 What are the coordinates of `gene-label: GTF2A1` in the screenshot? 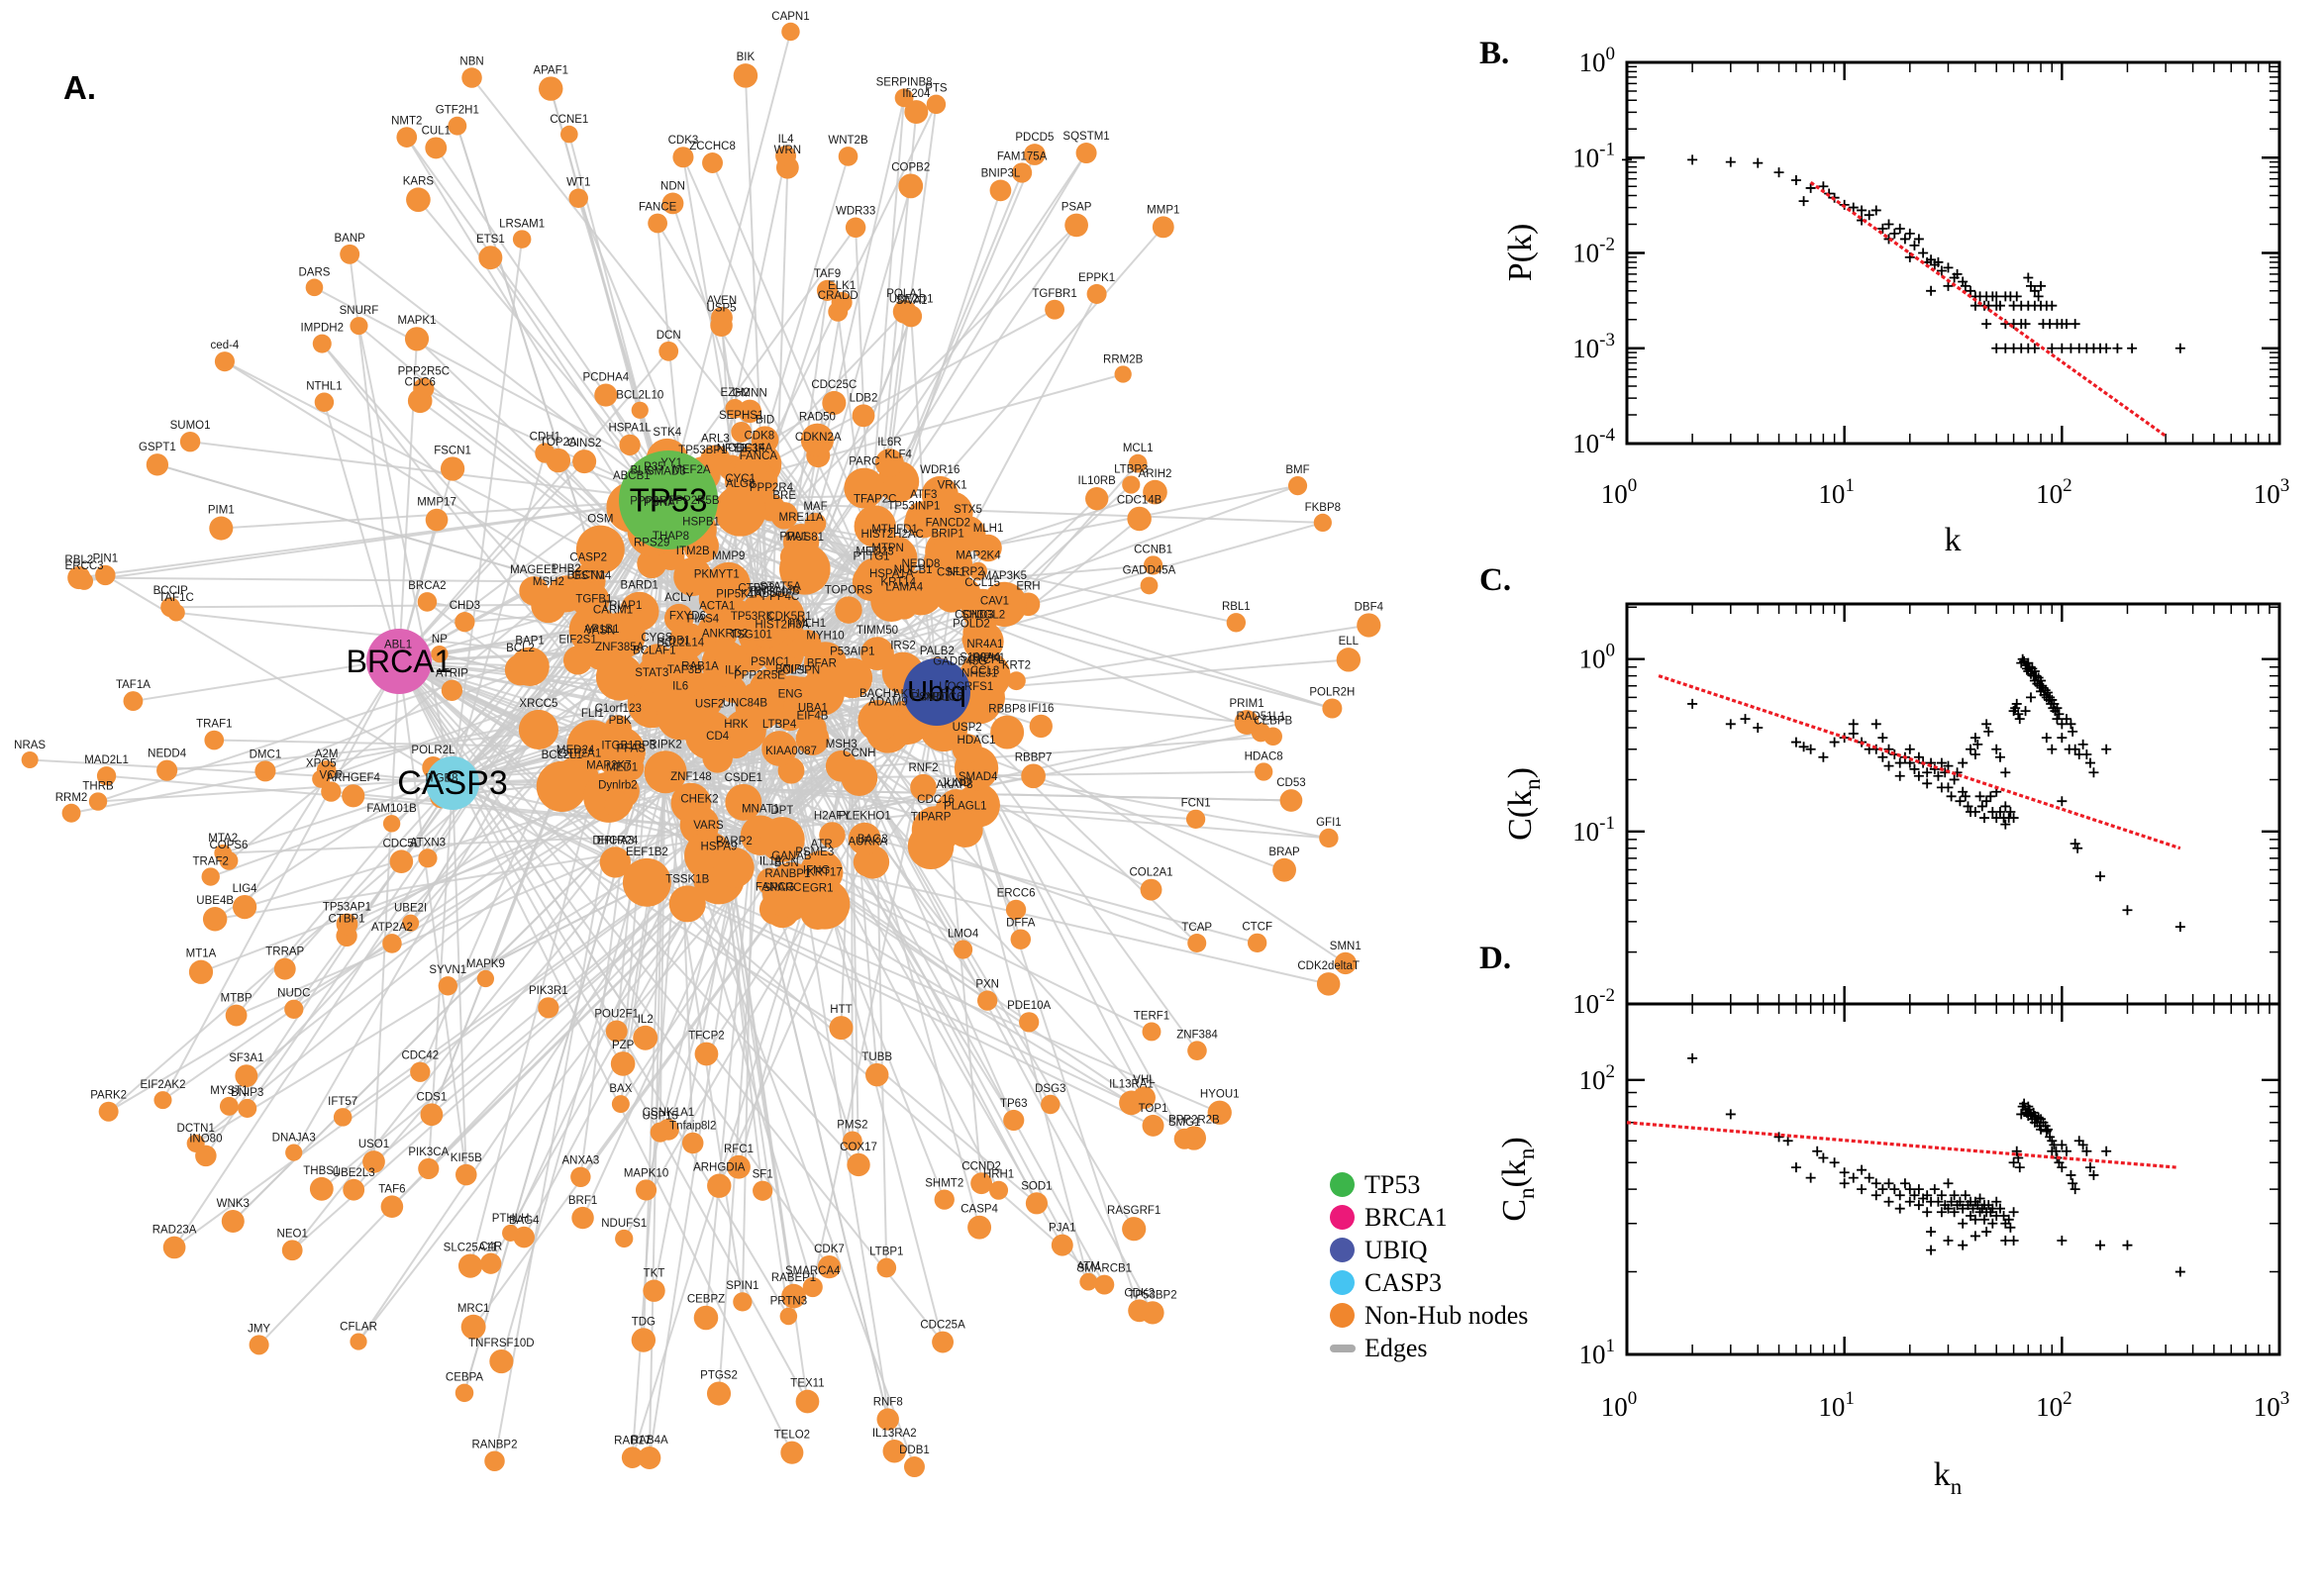 It's located at (579, 753).